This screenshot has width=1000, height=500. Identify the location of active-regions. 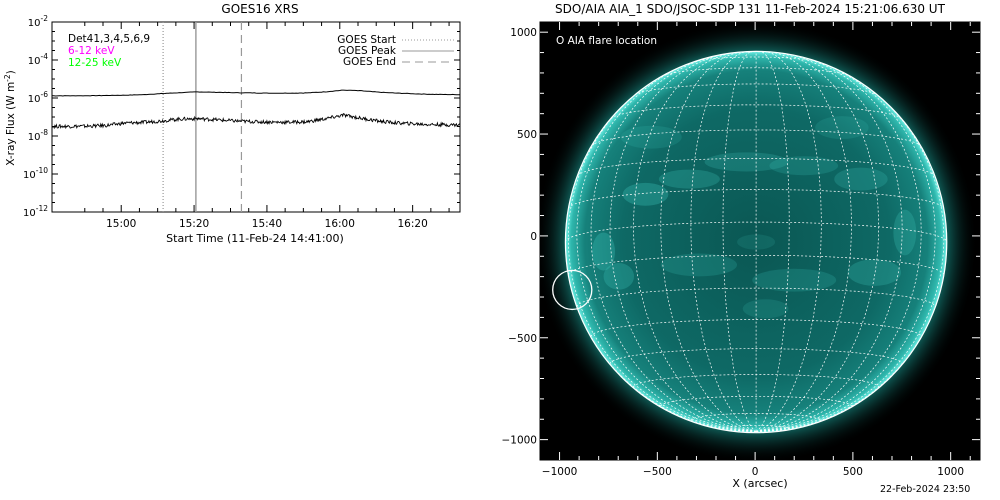
(754, 217).